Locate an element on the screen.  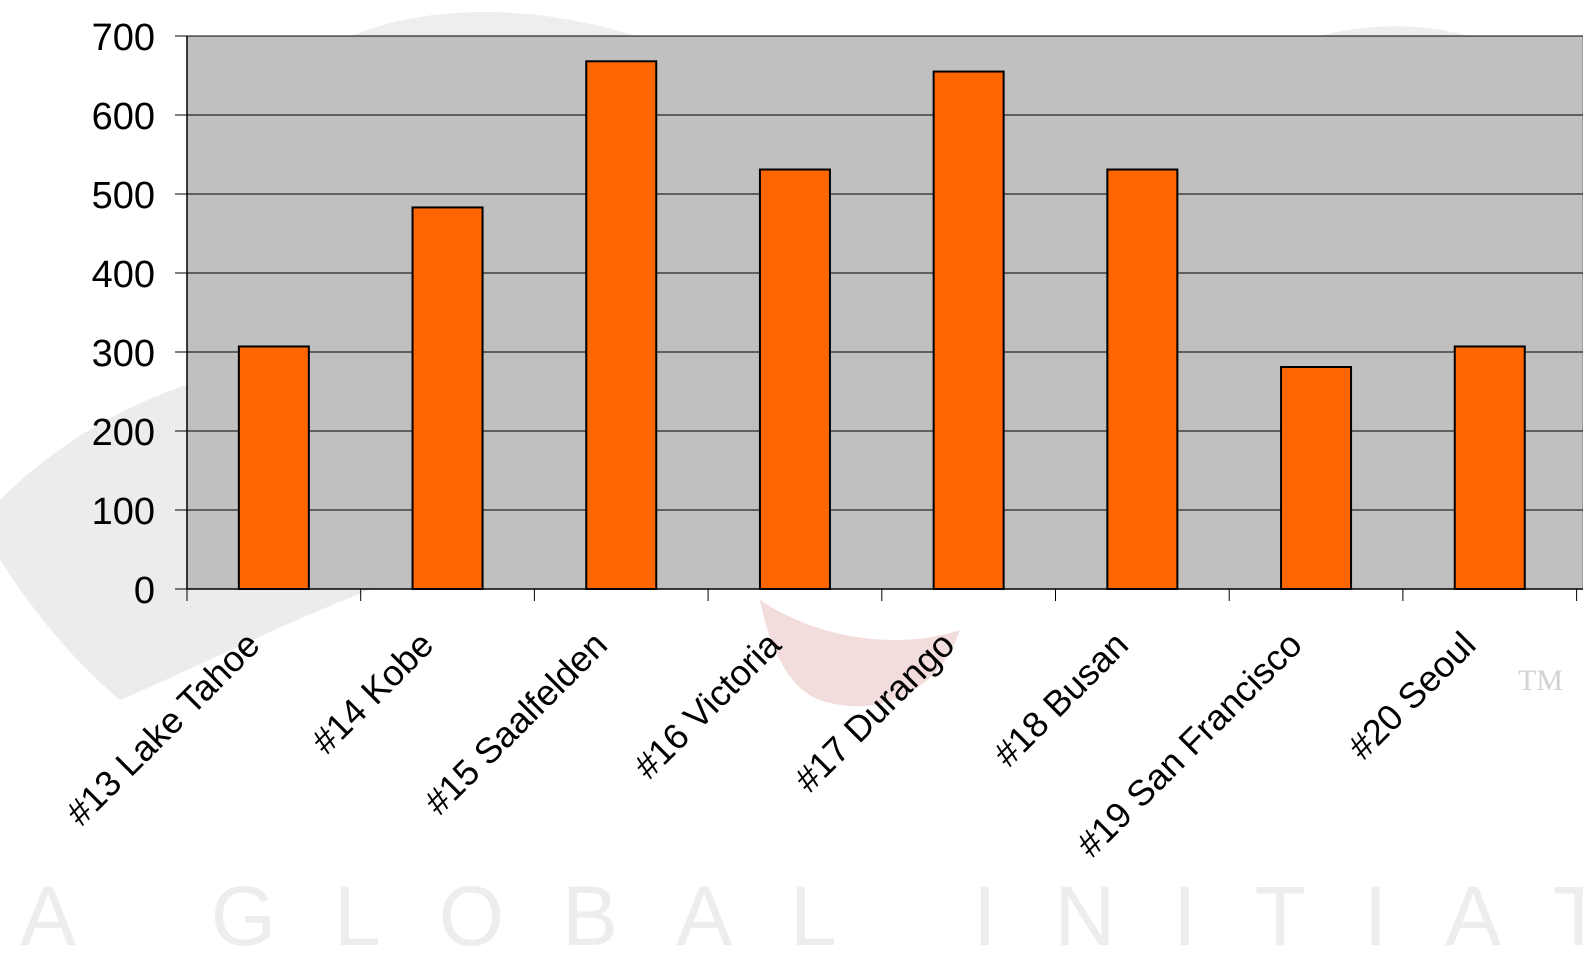
y-tick-label: 600 is located at coordinates (123, 117).